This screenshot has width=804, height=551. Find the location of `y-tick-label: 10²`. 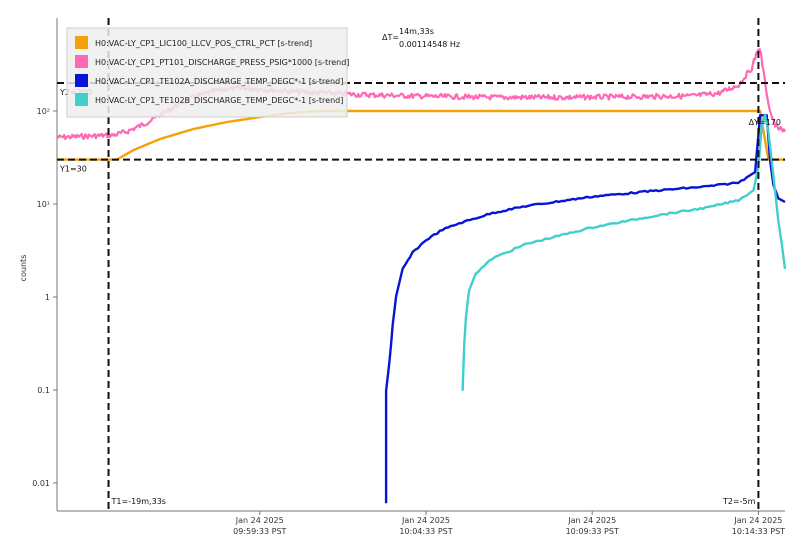

y-tick-label: 10² is located at coordinates (43, 111).